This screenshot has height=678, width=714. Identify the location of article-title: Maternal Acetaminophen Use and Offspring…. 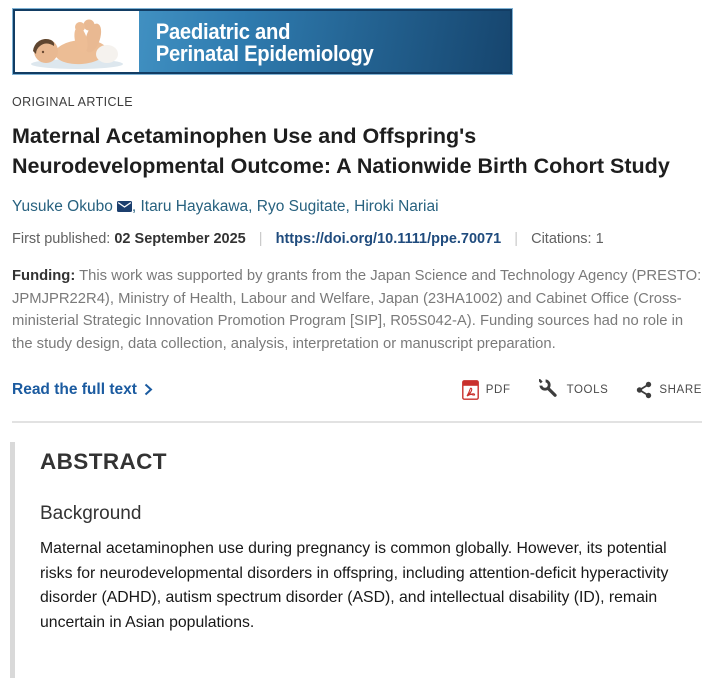
(341, 151).